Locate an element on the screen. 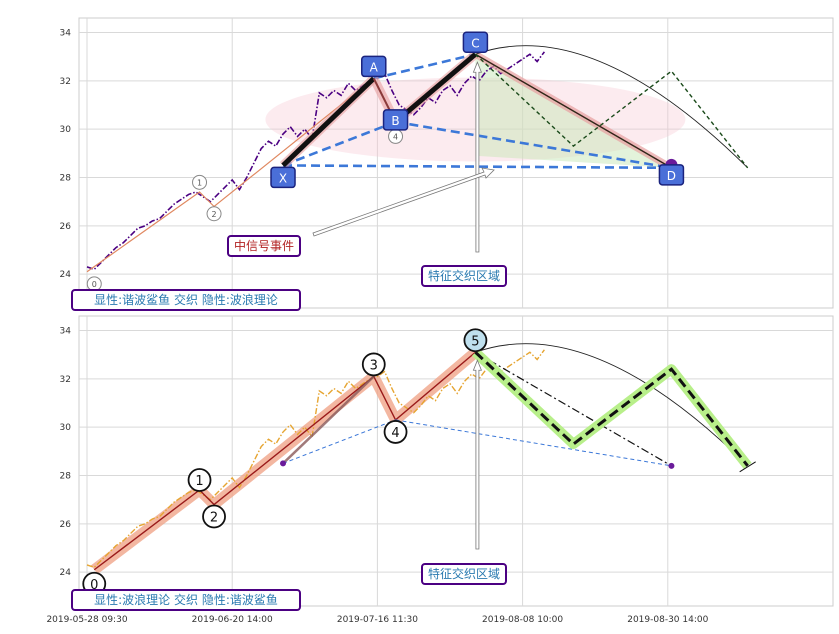 The image size is (839, 634). point-label-c: C is located at coordinates (475, 43).